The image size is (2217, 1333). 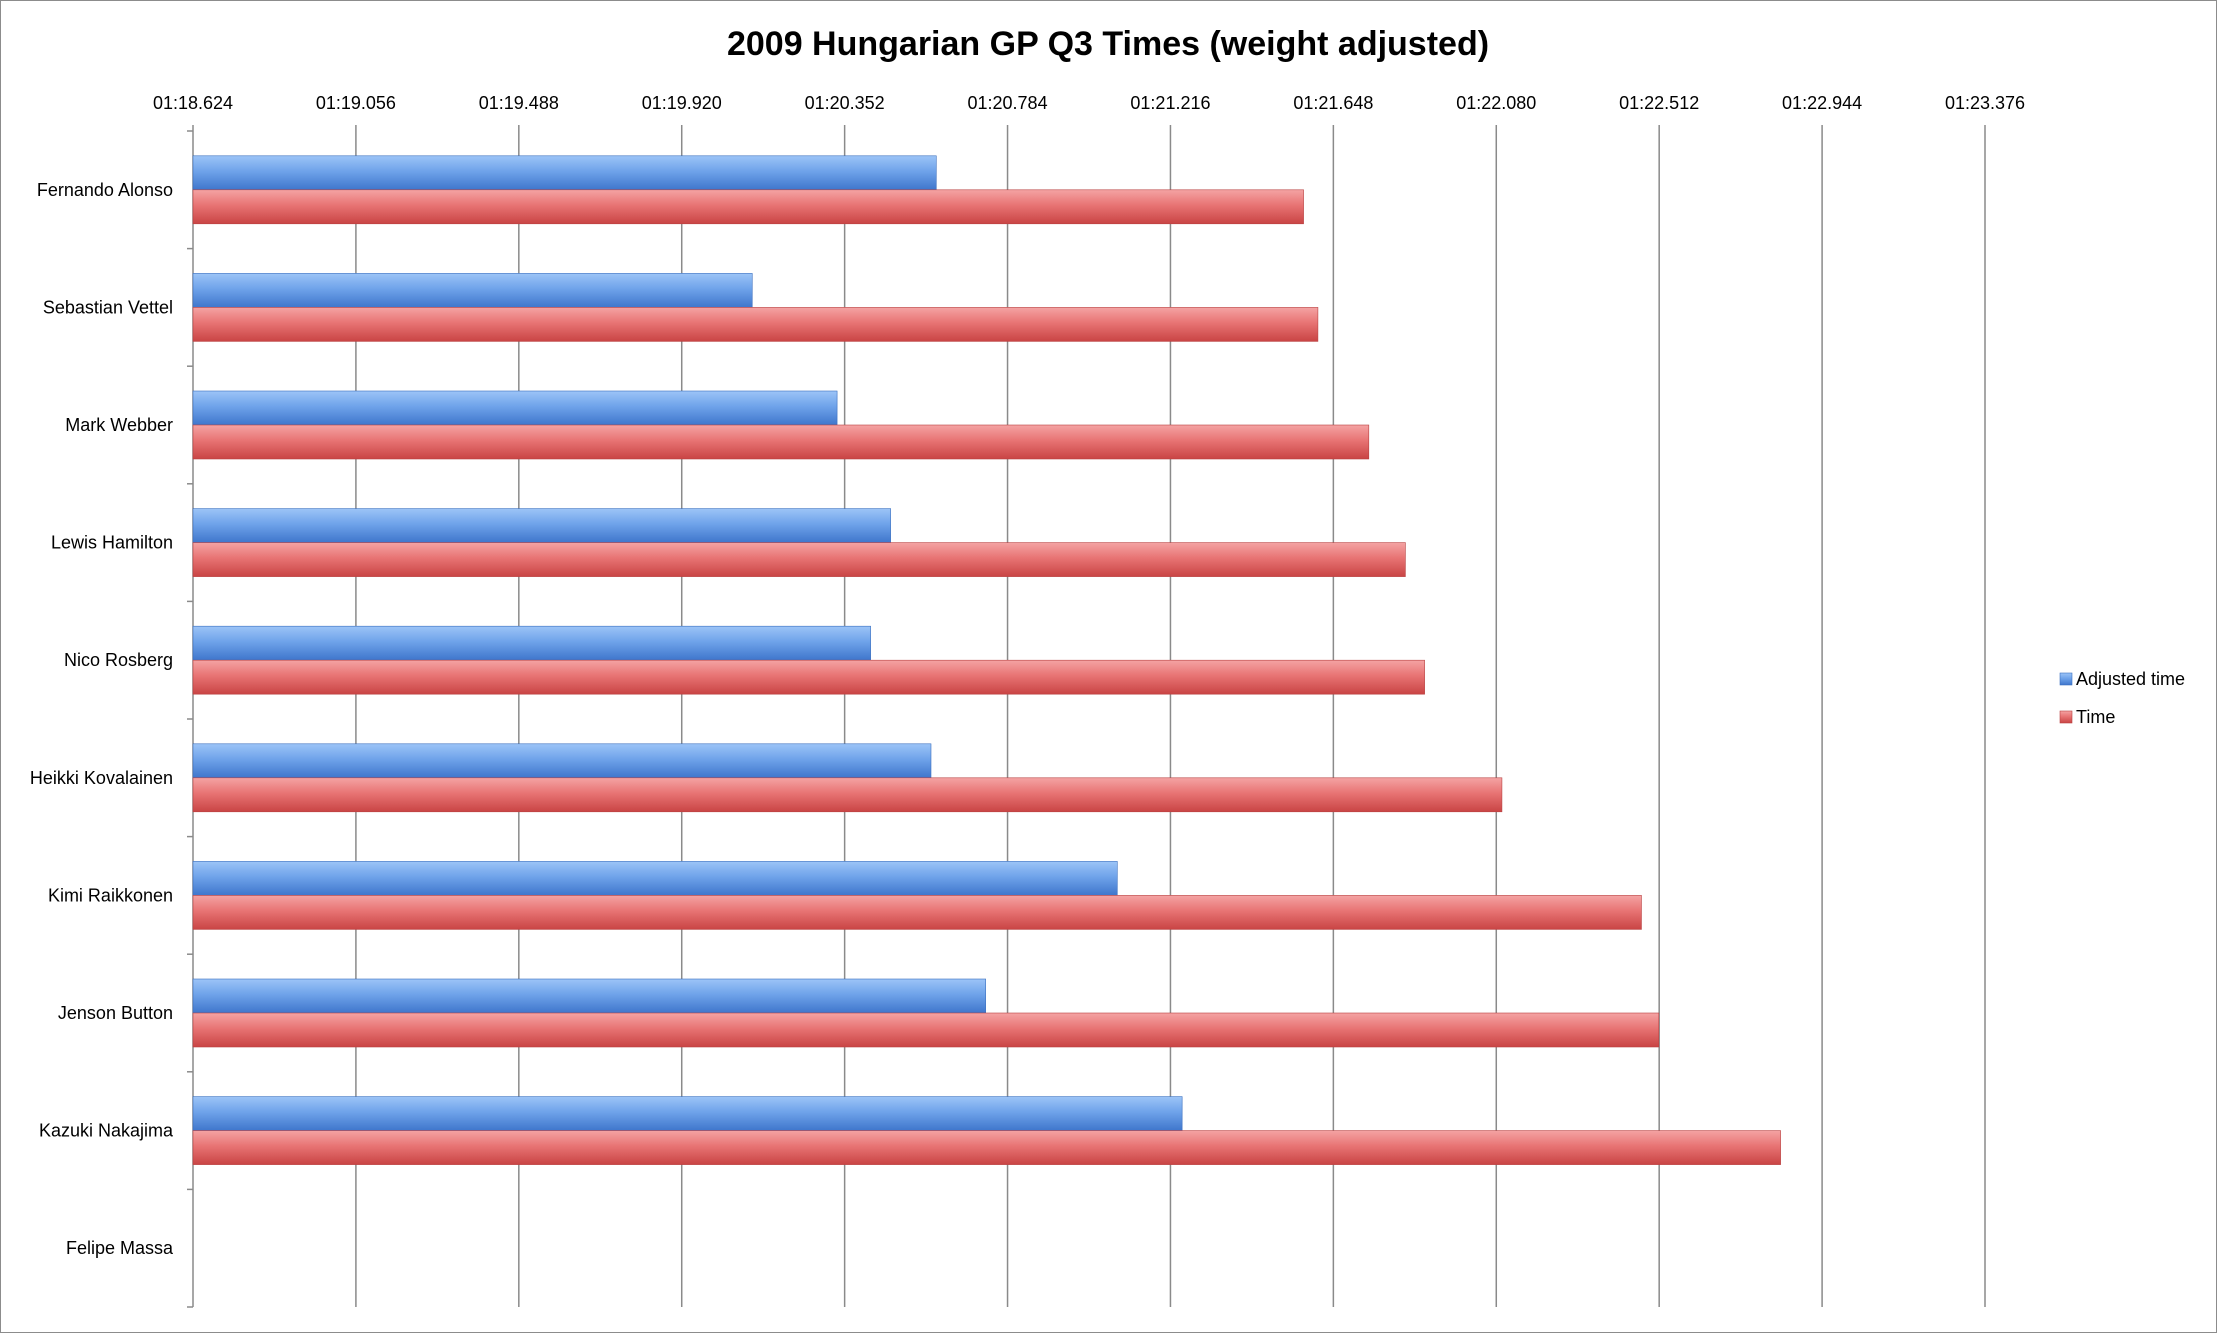 I want to click on x-tick-label: 01:19.488, so click(x=519, y=103).